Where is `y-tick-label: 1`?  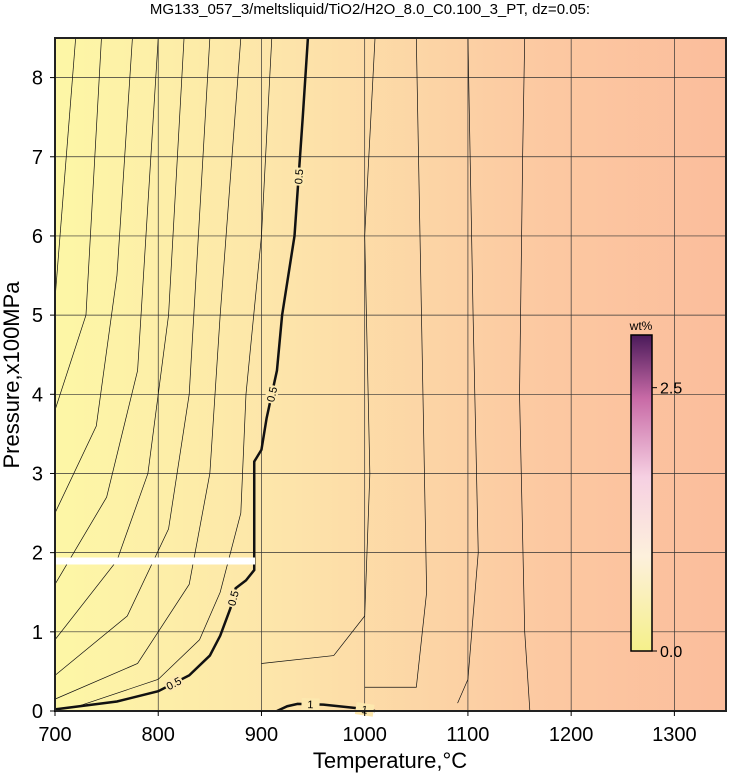
y-tick-label: 1 is located at coordinates (37, 633).